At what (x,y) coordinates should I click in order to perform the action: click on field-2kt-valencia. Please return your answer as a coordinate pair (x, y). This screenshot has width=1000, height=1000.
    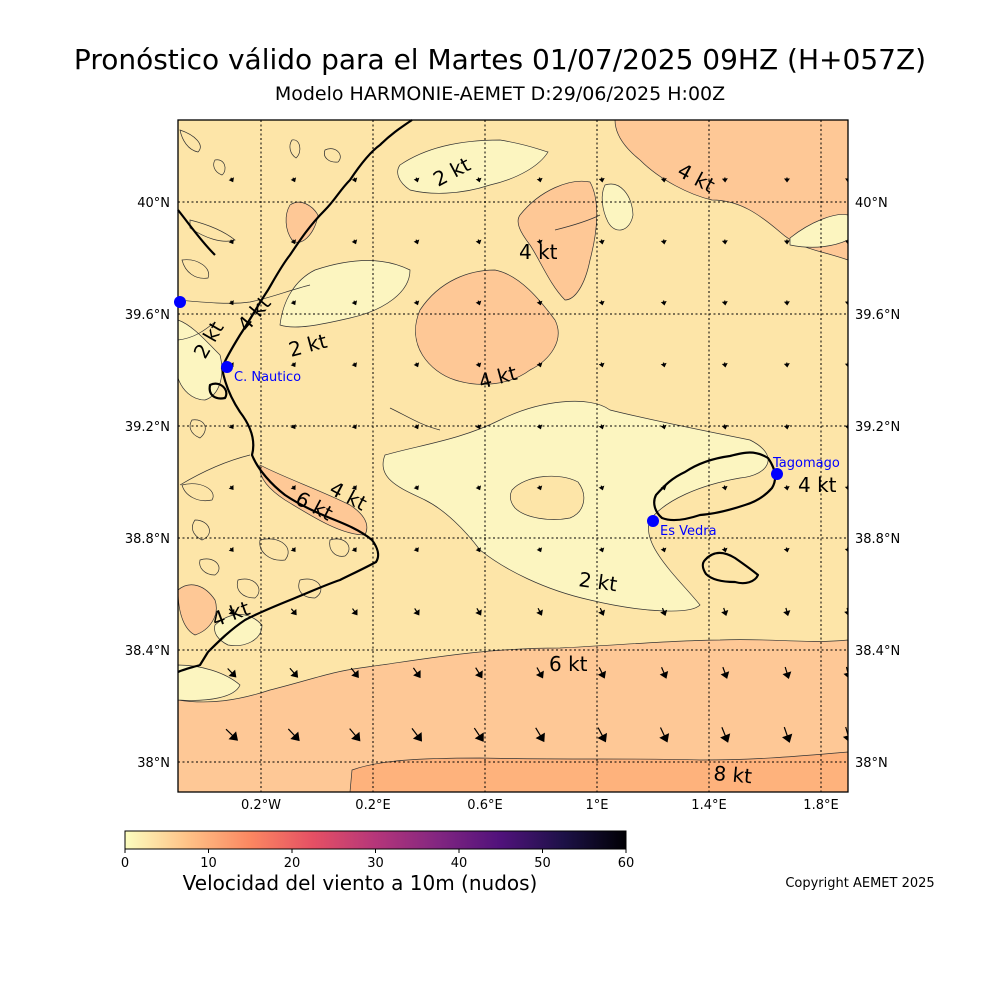
    Looking at the image, I should click on (345, 294).